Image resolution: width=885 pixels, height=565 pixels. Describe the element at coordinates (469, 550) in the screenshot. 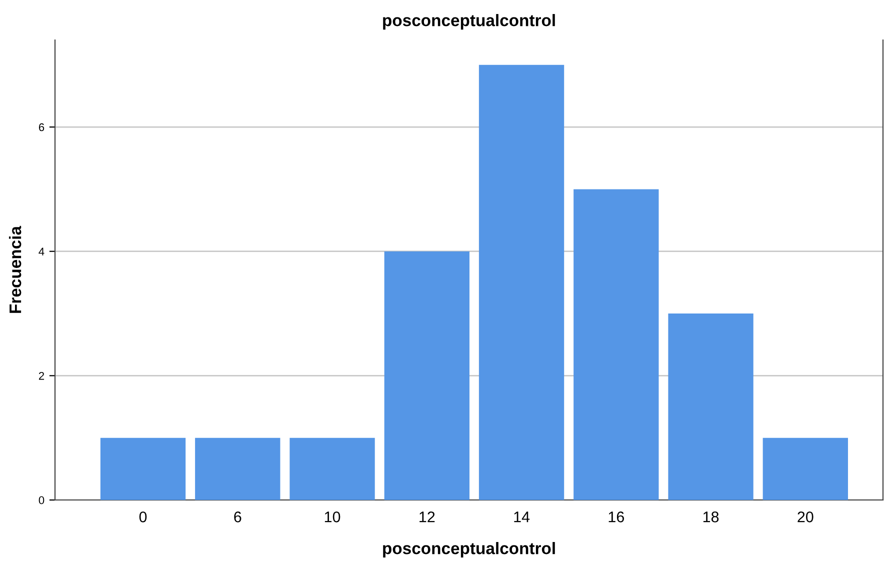

I see `x-axis-title: posconceptualcontrol` at that location.